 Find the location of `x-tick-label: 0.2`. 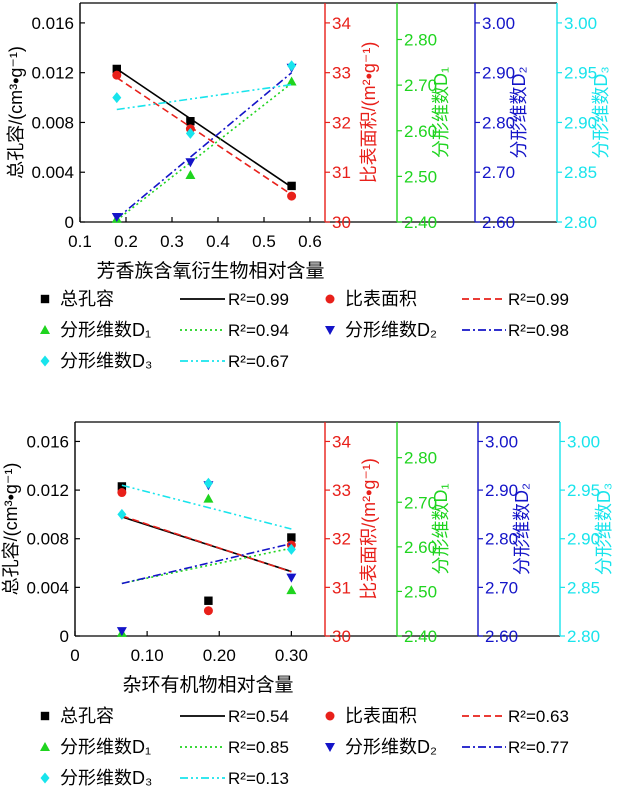

x-tick-label: 0.2 is located at coordinates (126, 241).